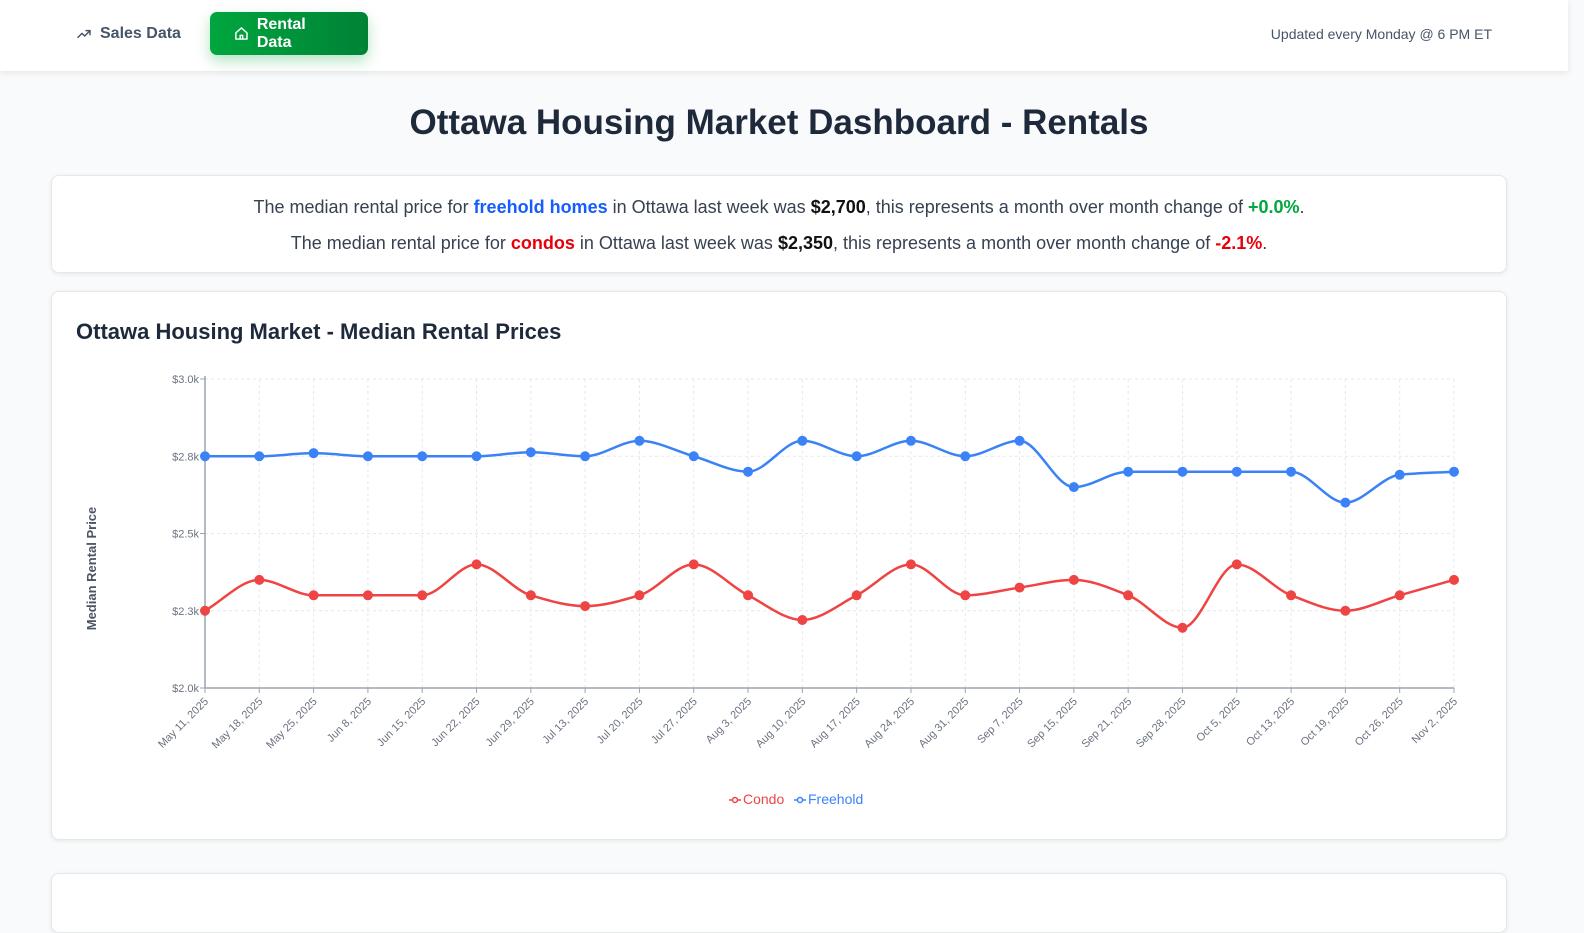  I want to click on y-axis-label: Median Rental Price, so click(91, 569).